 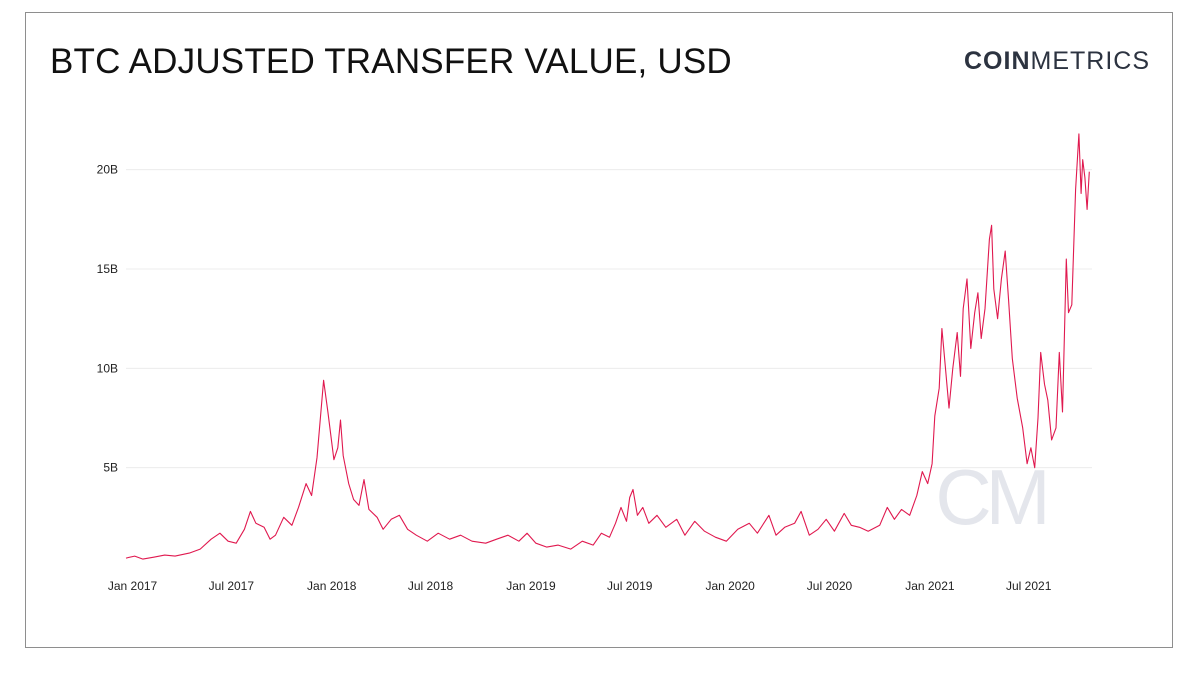 I want to click on y-tick-label: 5B, so click(x=110, y=468).